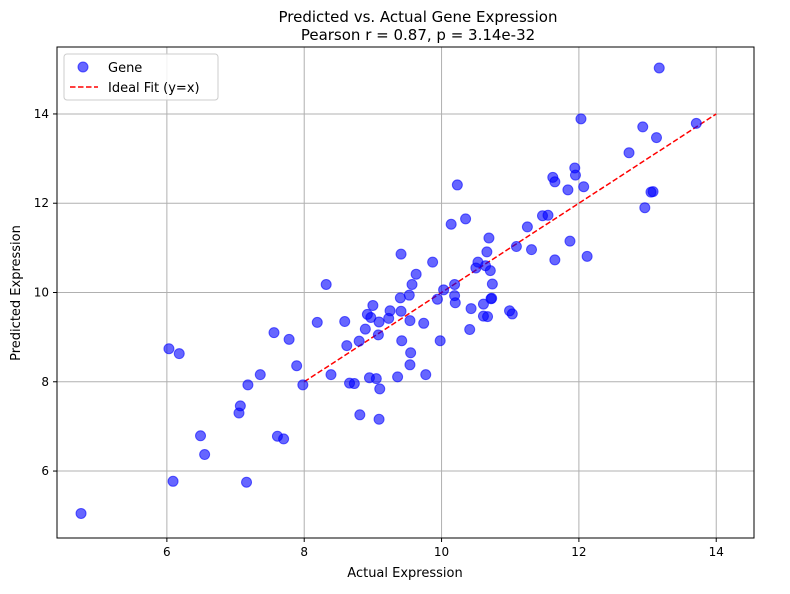 The width and height of the screenshot is (790, 594). I want to click on y-tick-label: 6, so click(45, 471).